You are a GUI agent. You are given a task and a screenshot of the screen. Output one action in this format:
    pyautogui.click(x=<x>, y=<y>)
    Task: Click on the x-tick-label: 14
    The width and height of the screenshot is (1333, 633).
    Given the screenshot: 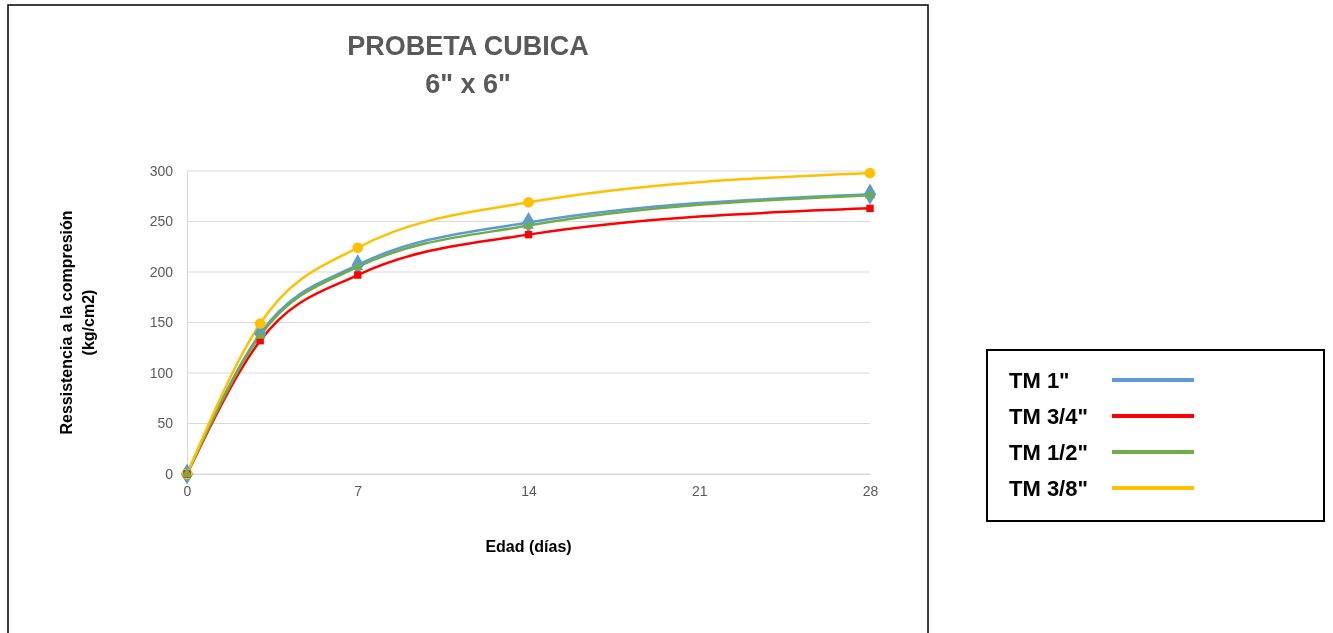 What is the action you would take?
    pyautogui.click(x=529, y=490)
    